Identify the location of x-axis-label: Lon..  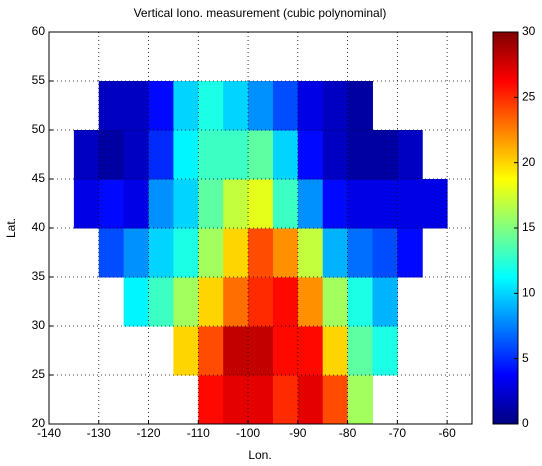
(259, 455).